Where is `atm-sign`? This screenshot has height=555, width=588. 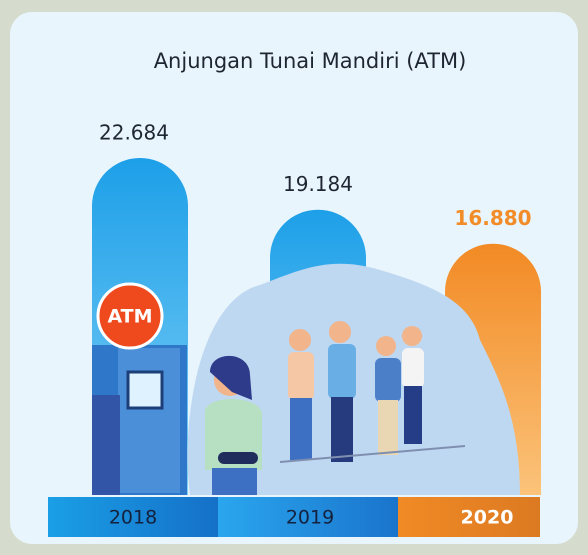 atm-sign is located at coordinates (130, 316).